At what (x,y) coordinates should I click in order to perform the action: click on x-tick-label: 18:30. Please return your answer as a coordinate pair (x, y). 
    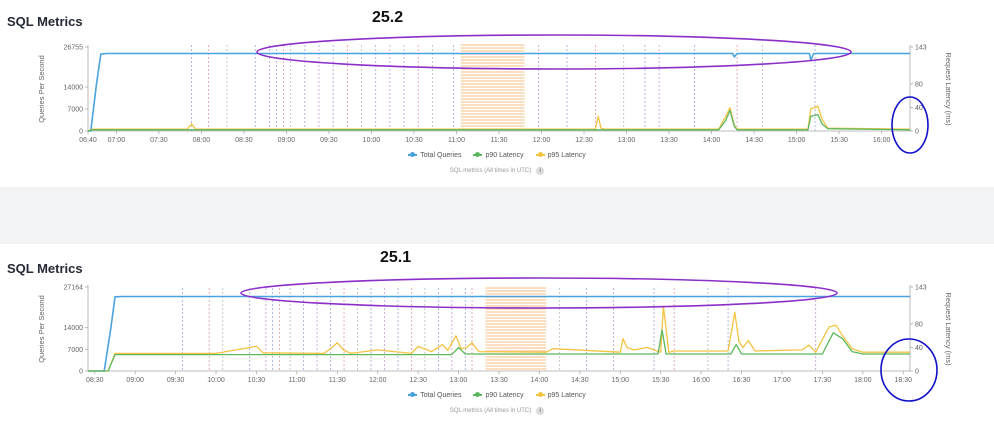
    Looking at the image, I should click on (903, 380).